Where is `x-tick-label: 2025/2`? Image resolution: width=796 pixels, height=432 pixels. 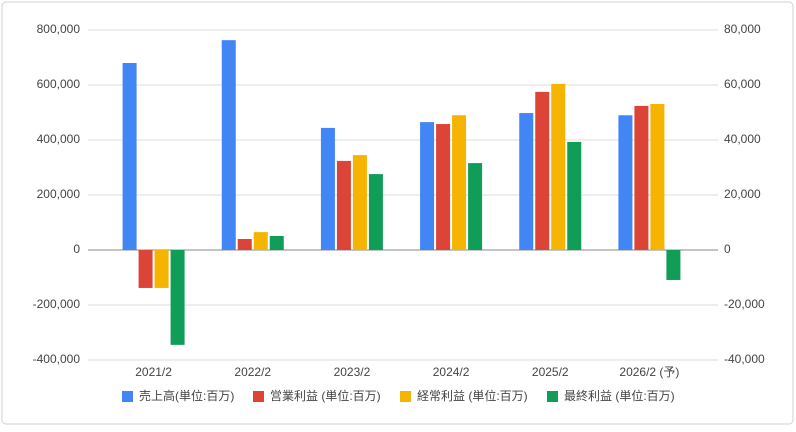
x-tick-label: 2025/2 is located at coordinates (550, 372).